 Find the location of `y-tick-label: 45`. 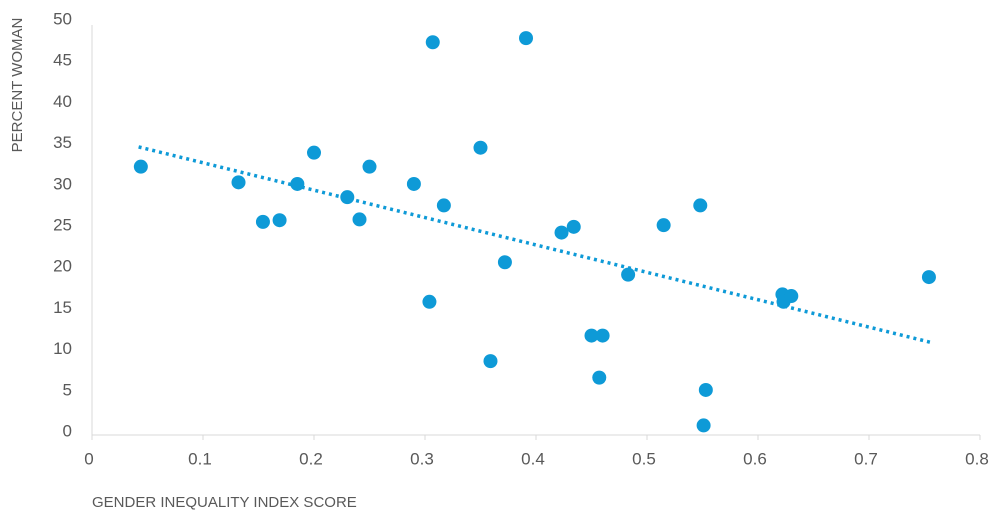

y-tick-label: 45 is located at coordinates (62, 60).